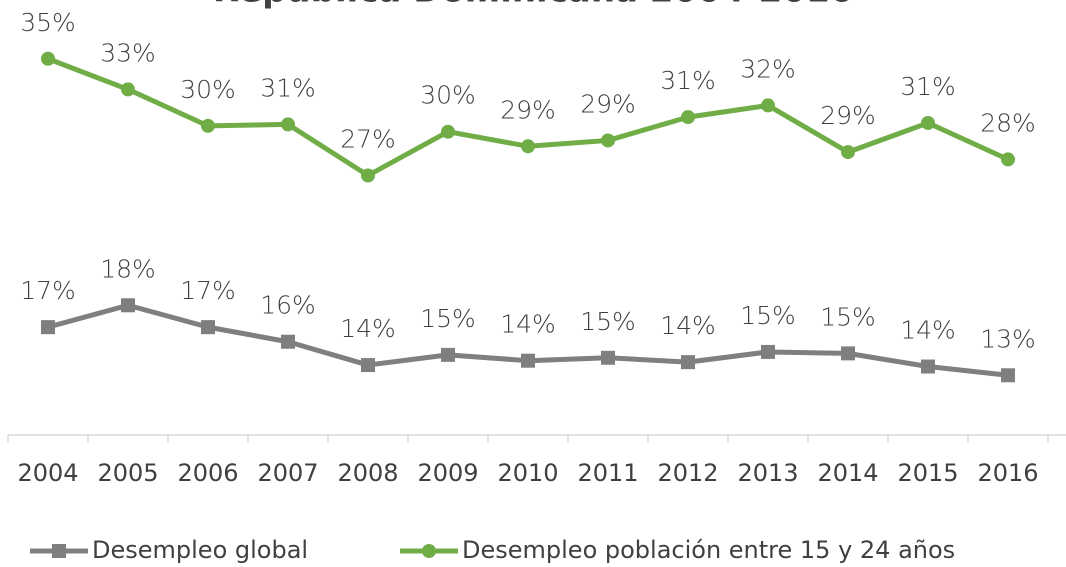 The image size is (1066, 567). Describe the element at coordinates (127, 473) in the screenshot. I see `x-tick-label: 2005` at that location.